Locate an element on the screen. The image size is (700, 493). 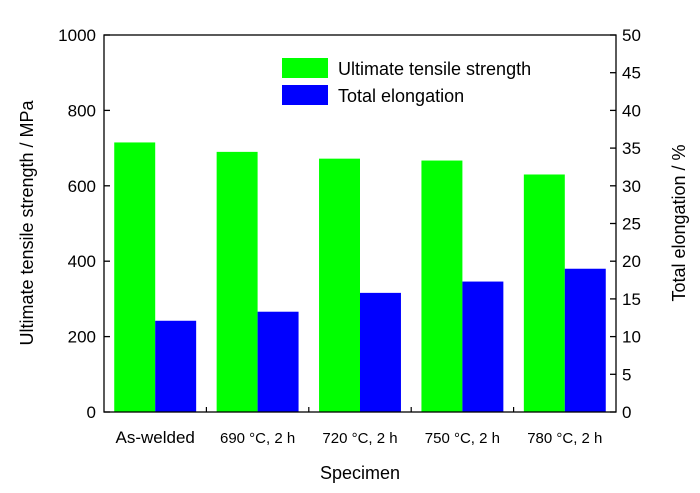
y-left-tick-label: 600 is located at coordinates (82, 186).